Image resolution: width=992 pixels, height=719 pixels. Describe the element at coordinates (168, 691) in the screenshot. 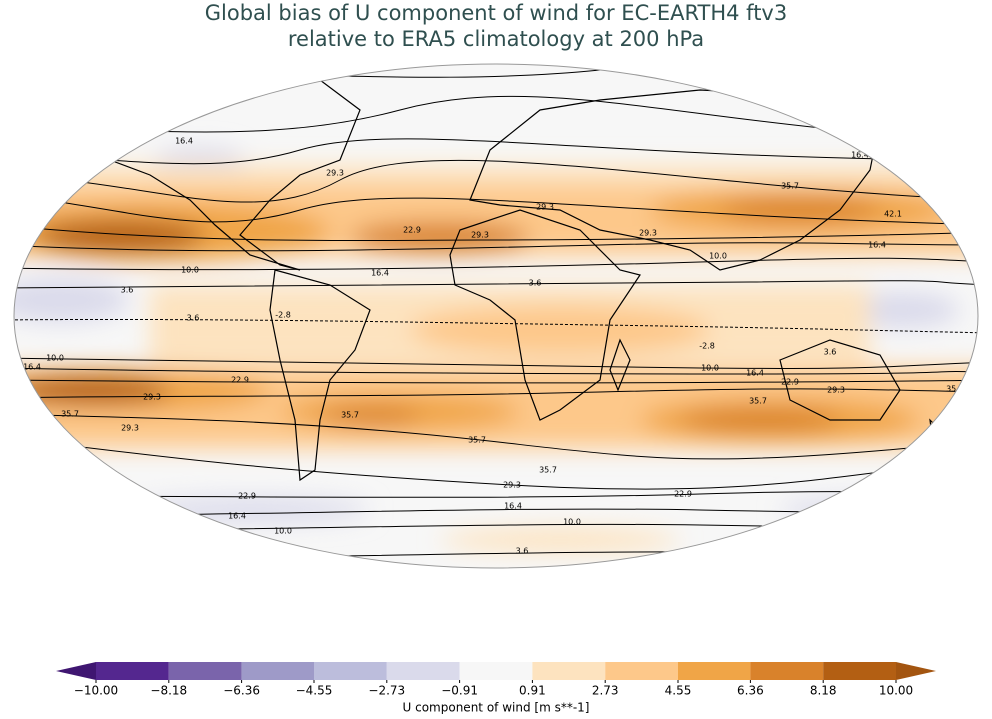

I see `colorbar-tick-label: −8.18` at that location.